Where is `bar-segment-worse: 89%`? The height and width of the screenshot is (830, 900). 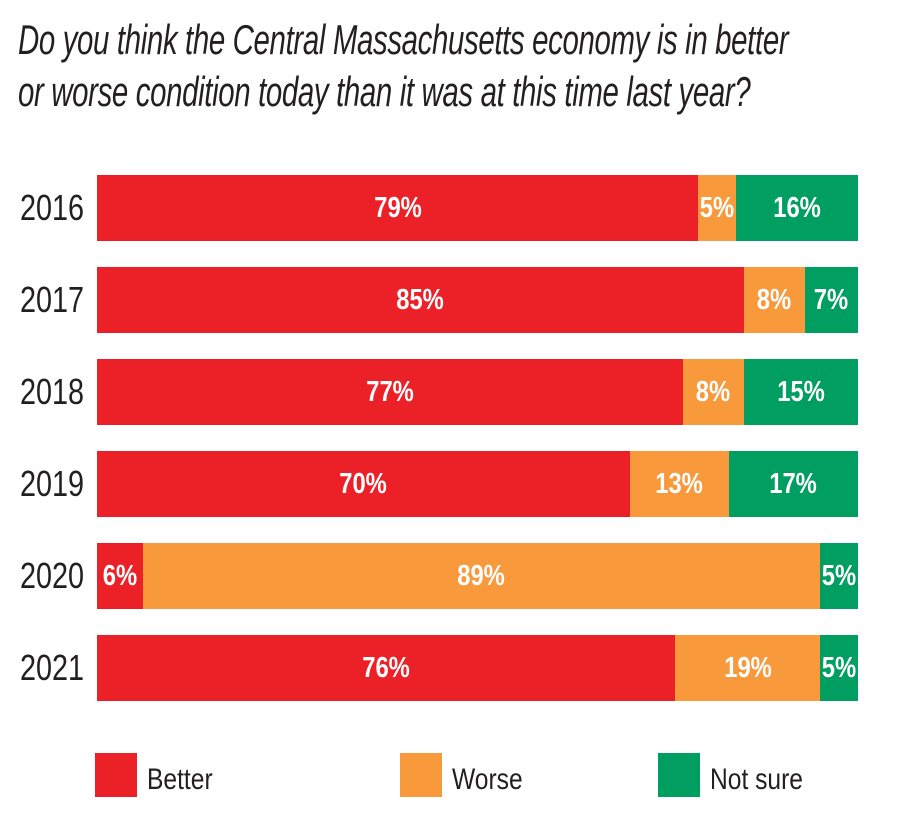
bar-segment-worse: 89% is located at coordinates (481, 576).